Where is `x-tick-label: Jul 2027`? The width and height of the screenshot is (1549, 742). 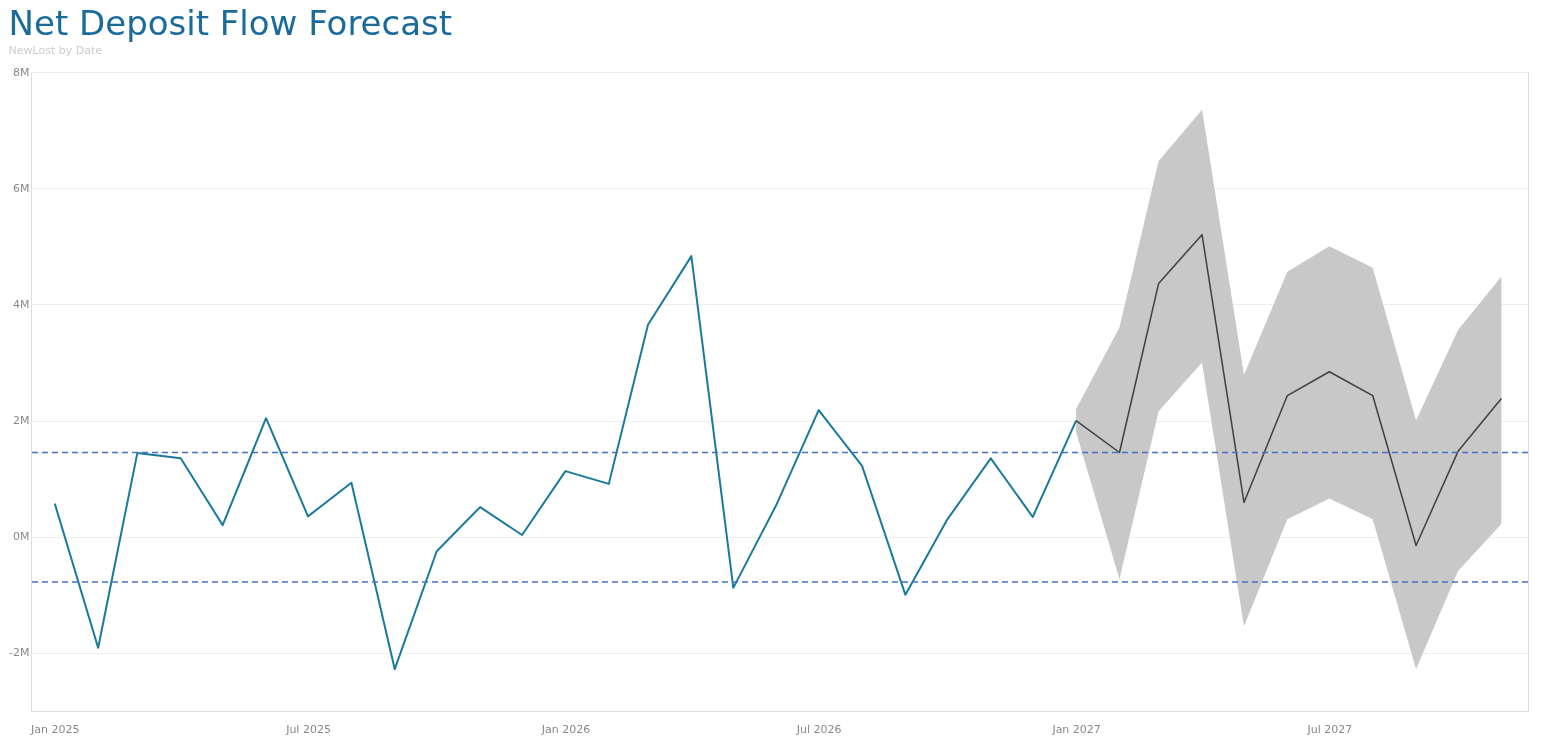
x-tick-label: Jul 2027 is located at coordinates (1329, 729).